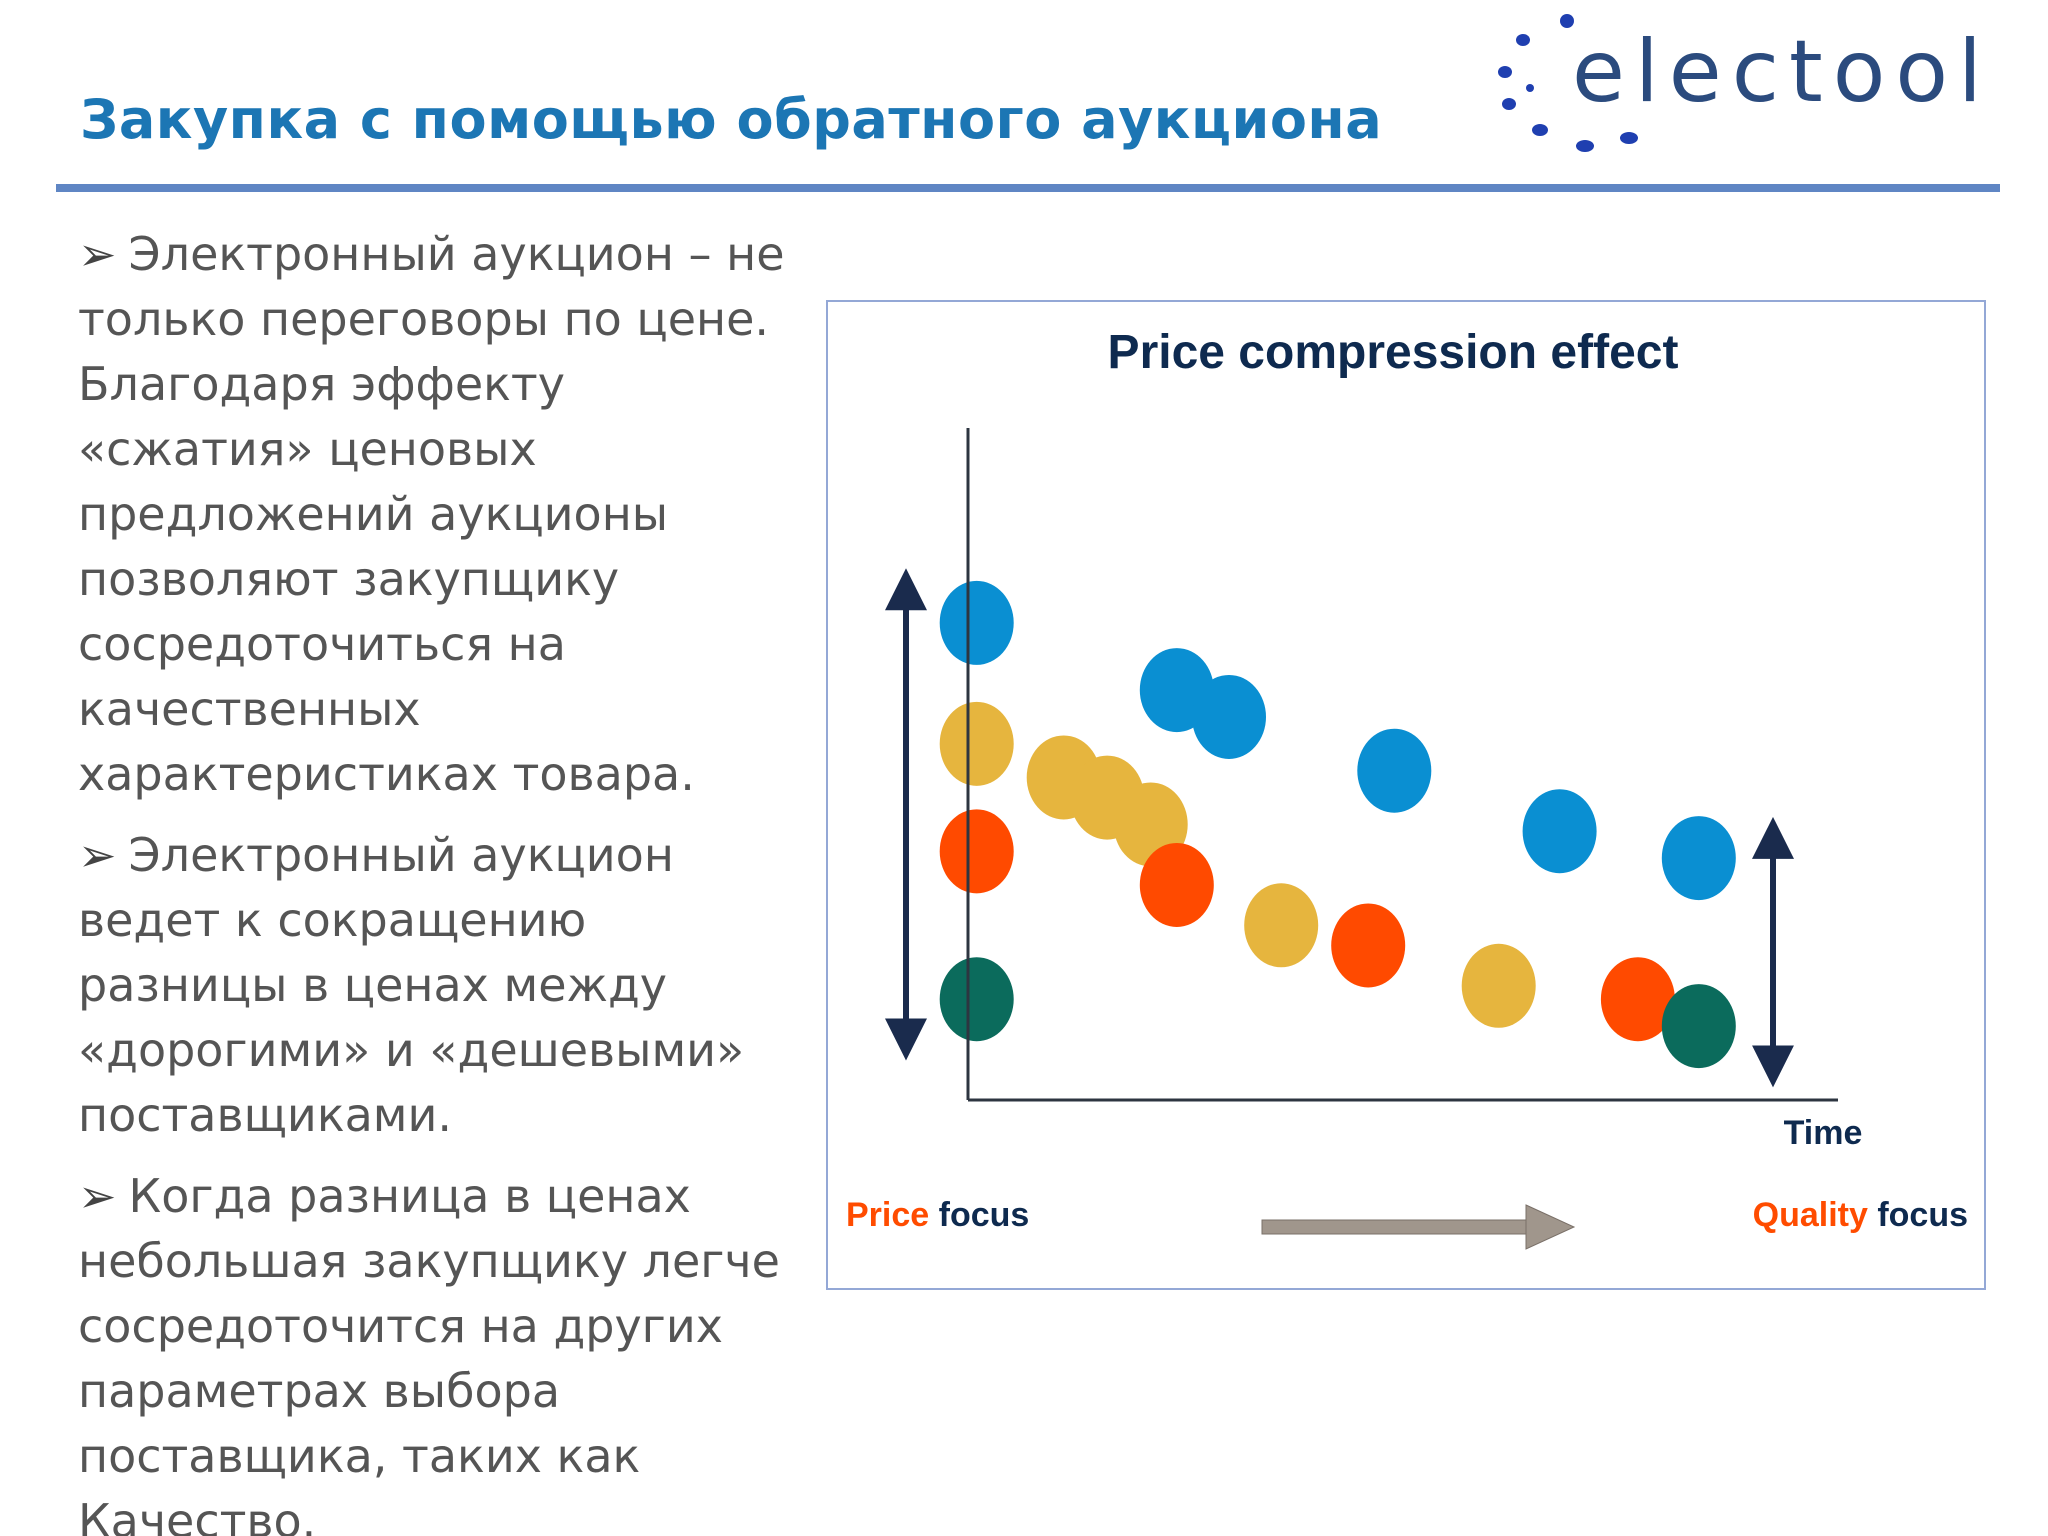  What do you see at coordinates (731, 119) in the screenshot?
I see `slide-title: Закупка с помощью обратного аукциона` at bounding box center [731, 119].